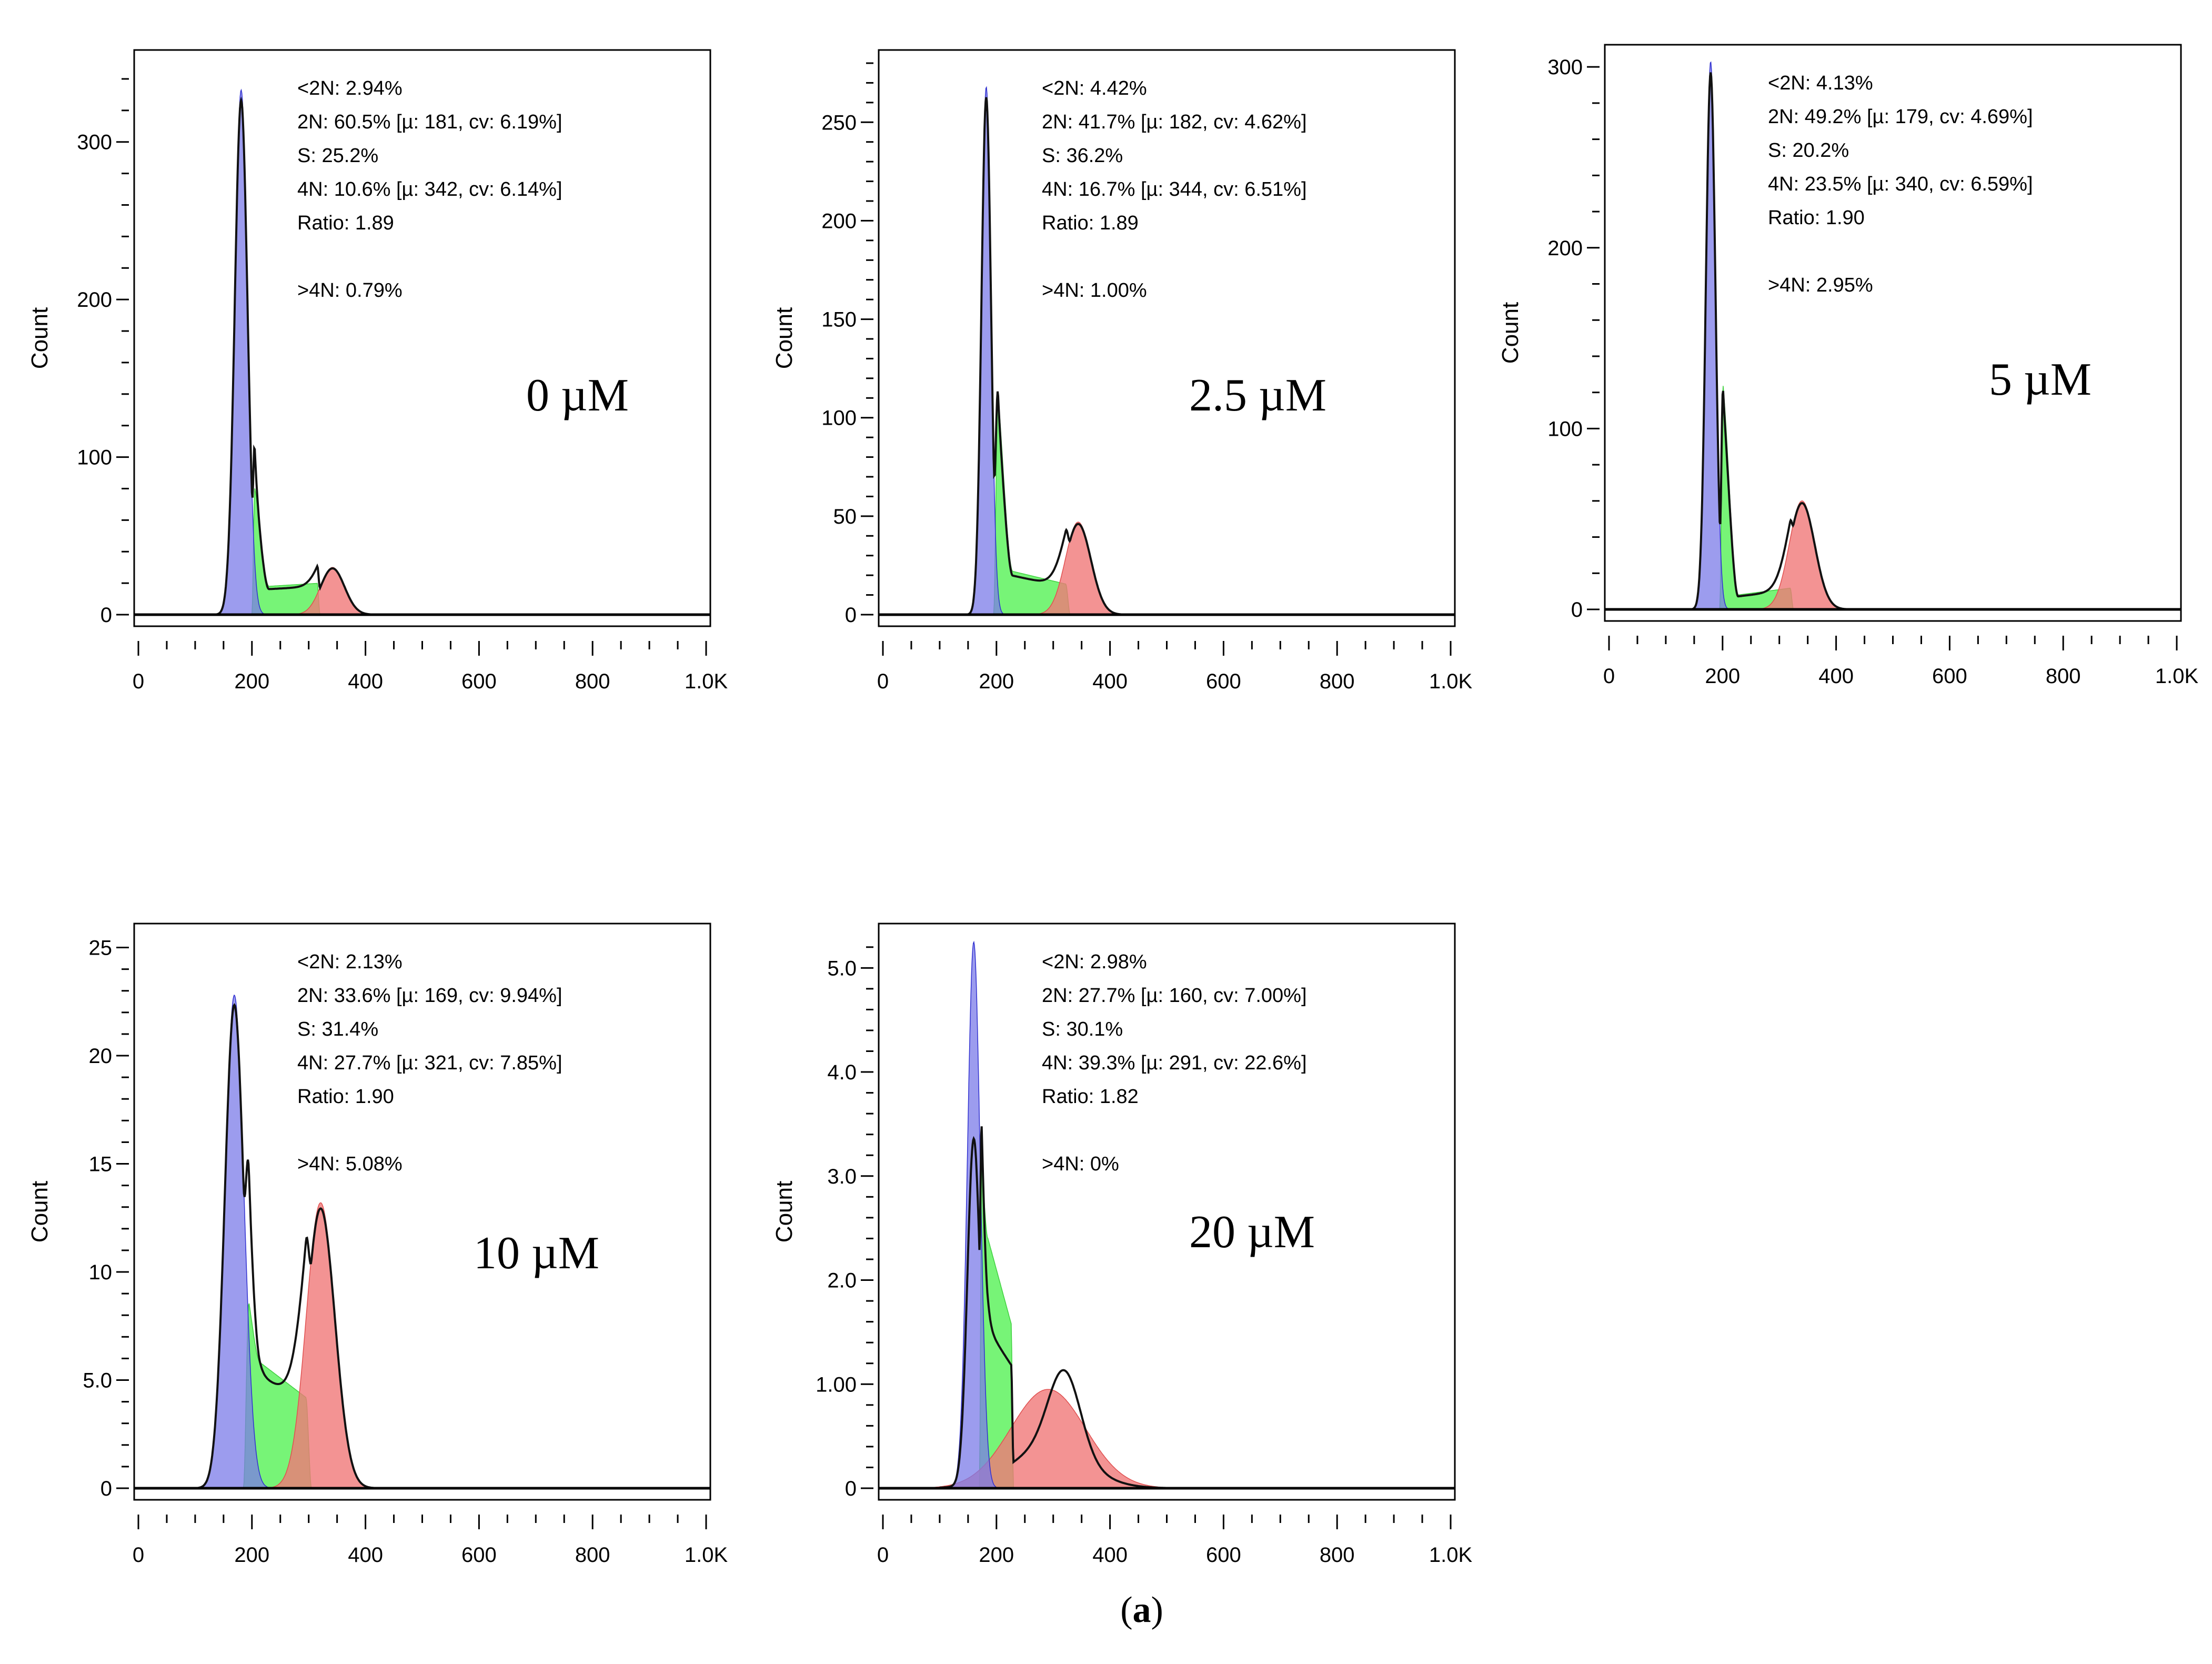 Image resolution: width=2212 pixels, height=1664 pixels. I want to click on stats-line: Ratio: 1.82, so click(1090, 1097).